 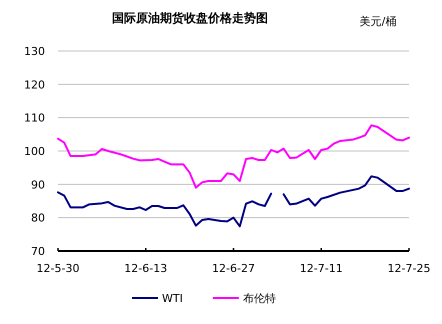 What do you see at coordinates (58, 268) in the screenshot?
I see `x-tick-label: 12-5-30` at bounding box center [58, 268].